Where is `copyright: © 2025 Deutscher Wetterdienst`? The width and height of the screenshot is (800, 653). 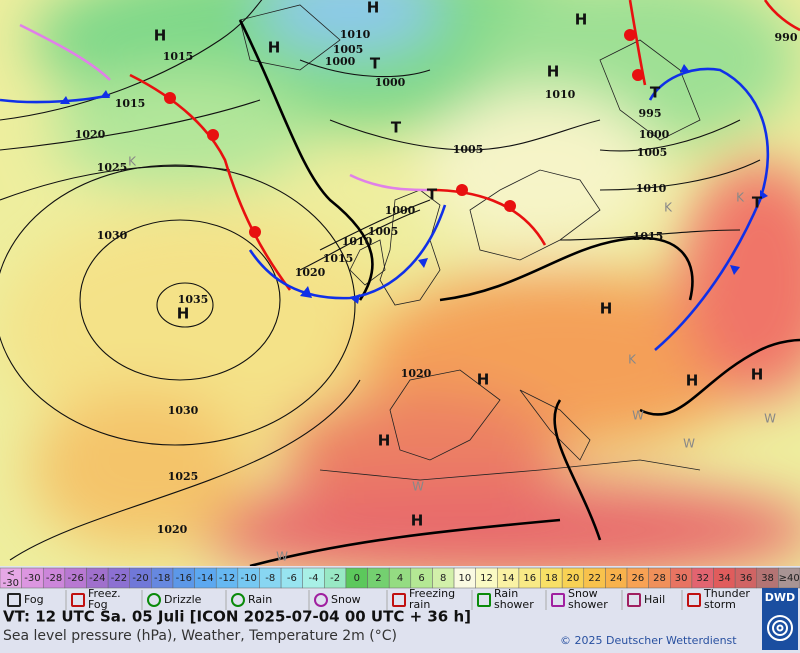
copyright: © 2025 Deutscher Wetterdienst is located at coordinates (648, 640).